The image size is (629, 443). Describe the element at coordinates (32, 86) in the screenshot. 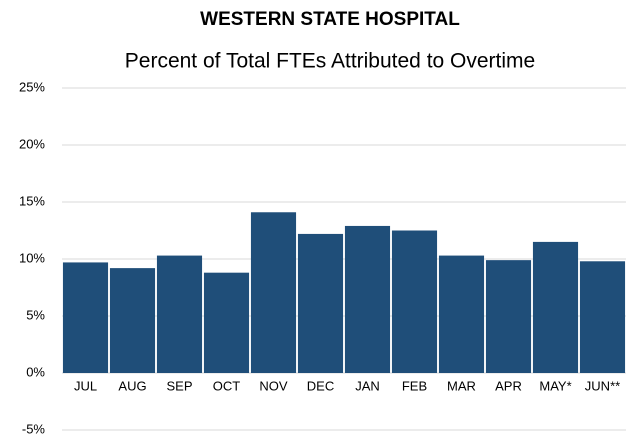

I see `y-tick-label: 25%` at that location.